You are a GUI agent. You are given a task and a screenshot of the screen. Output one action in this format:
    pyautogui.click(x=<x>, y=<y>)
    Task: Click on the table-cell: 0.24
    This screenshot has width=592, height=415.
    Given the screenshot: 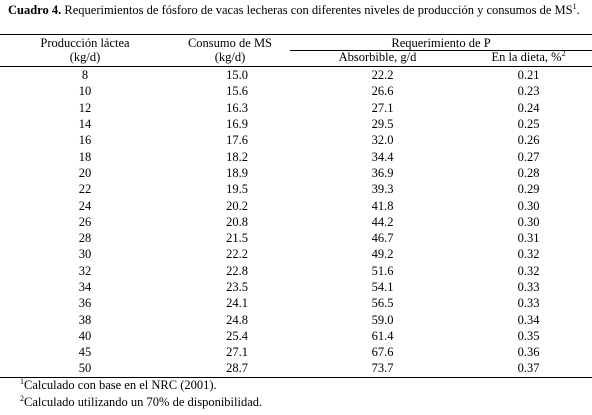 What is the action you would take?
    pyautogui.click(x=528, y=107)
    